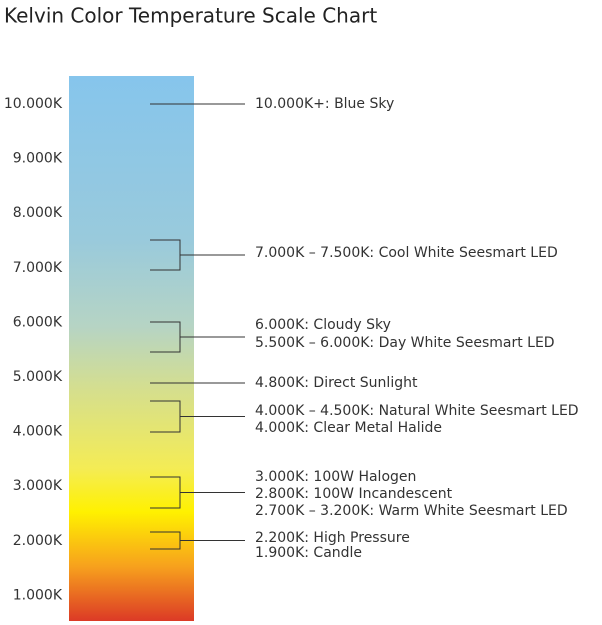 The width and height of the screenshot is (602, 625). Describe the element at coordinates (38, 268) in the screenshot. I see `scale-label: 7.000K` at that location.